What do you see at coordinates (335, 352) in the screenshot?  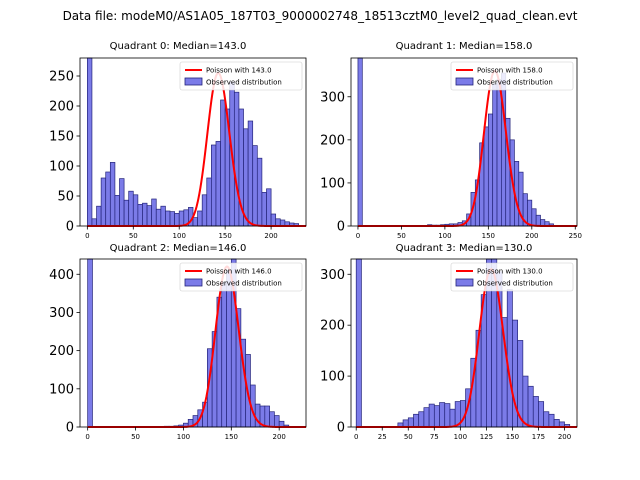 I see `y-axis: 0 100 200 300` at bounding box center [335, 352].